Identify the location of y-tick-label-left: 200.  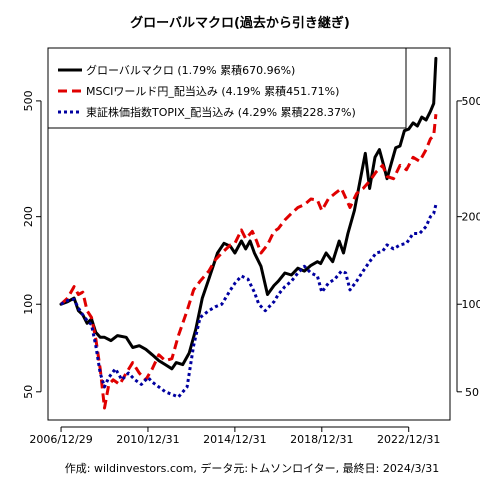
(28, 216).